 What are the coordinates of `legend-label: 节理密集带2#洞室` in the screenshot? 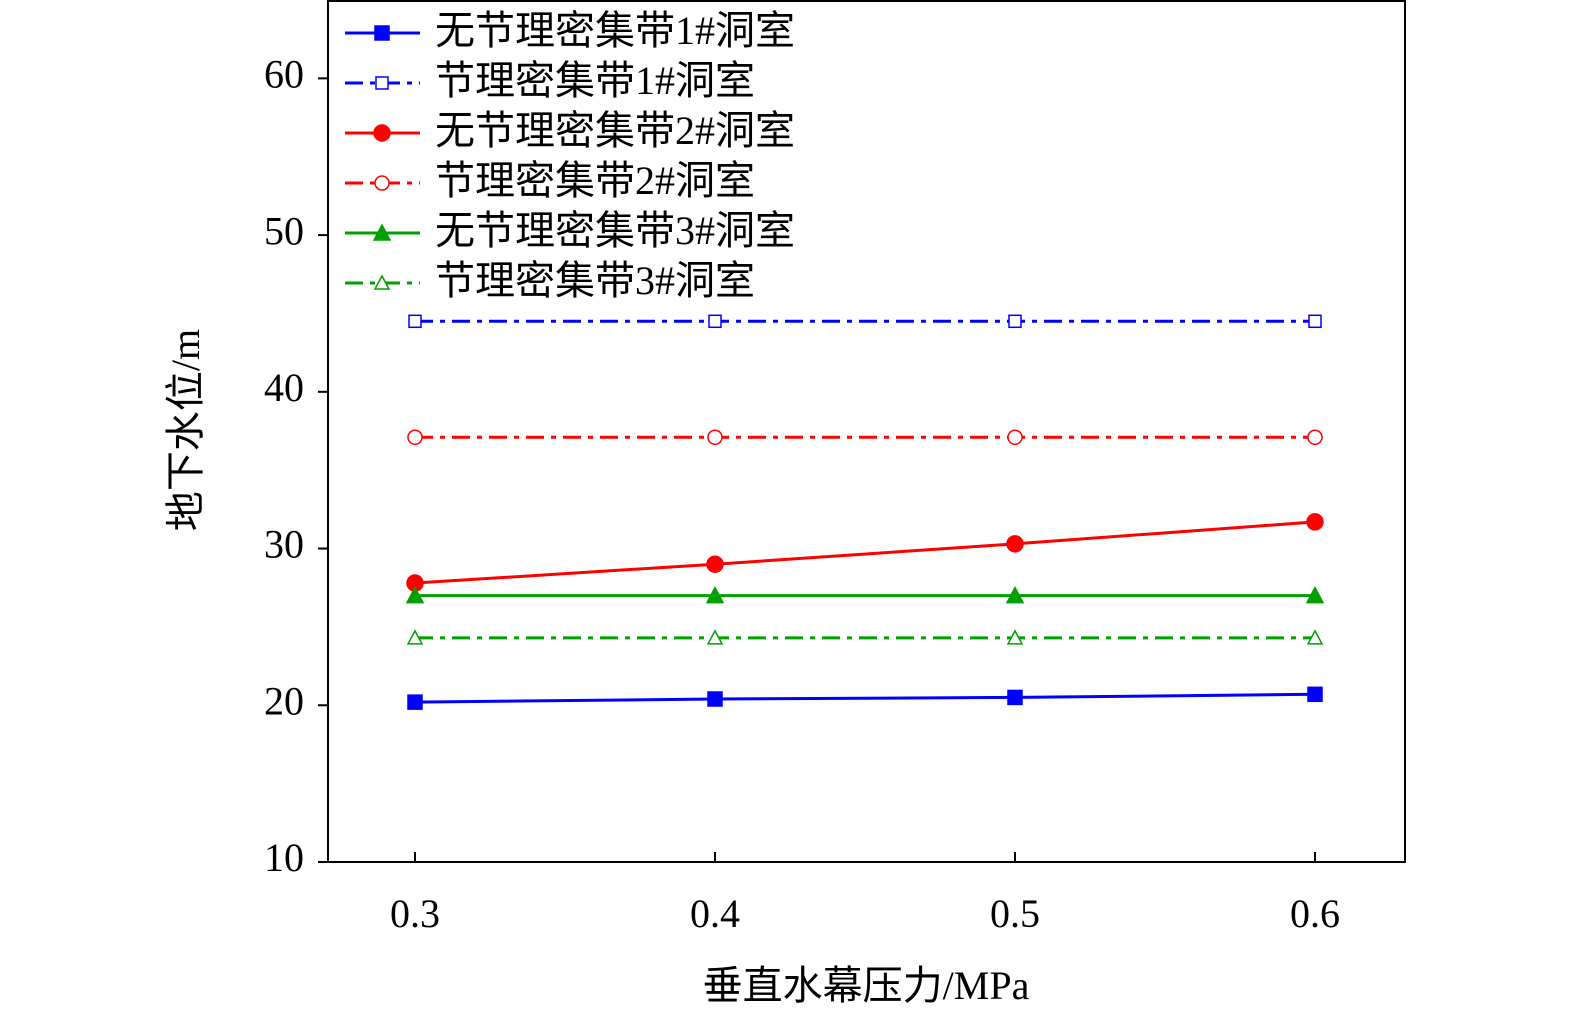 It's located at (595, 180).